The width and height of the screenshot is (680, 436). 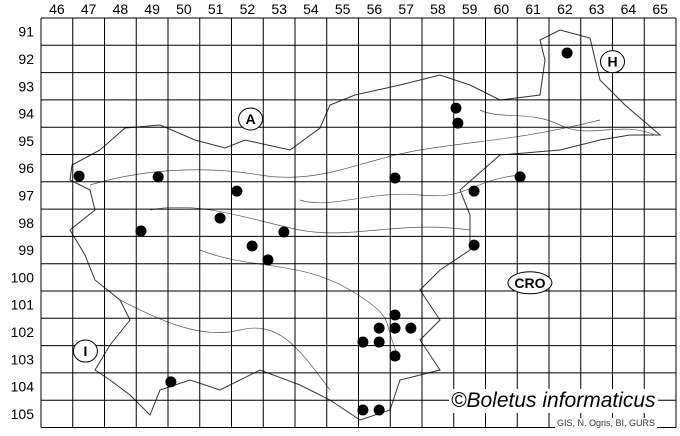 What do you see at coordinates (23, 414) in the screenshot?
I see `row-label: 105` at bounding box center [23, 414].